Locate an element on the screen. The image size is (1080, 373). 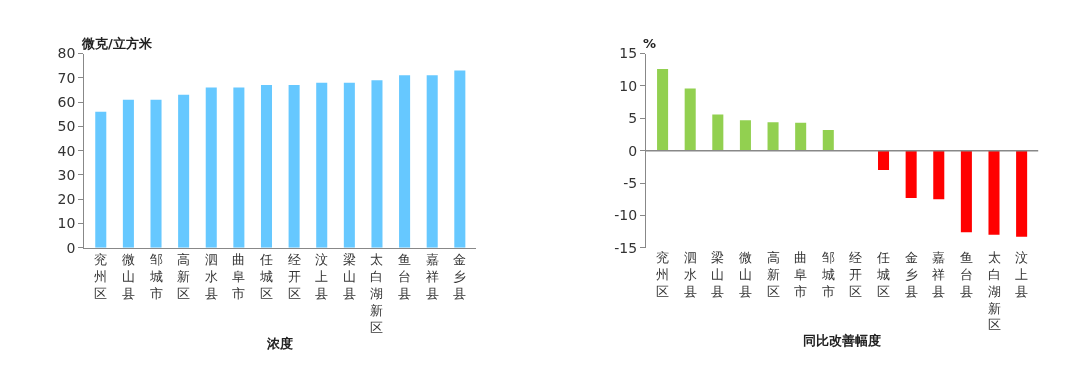
x-axis-title: 浓度 is located at coordinates (280, 343).